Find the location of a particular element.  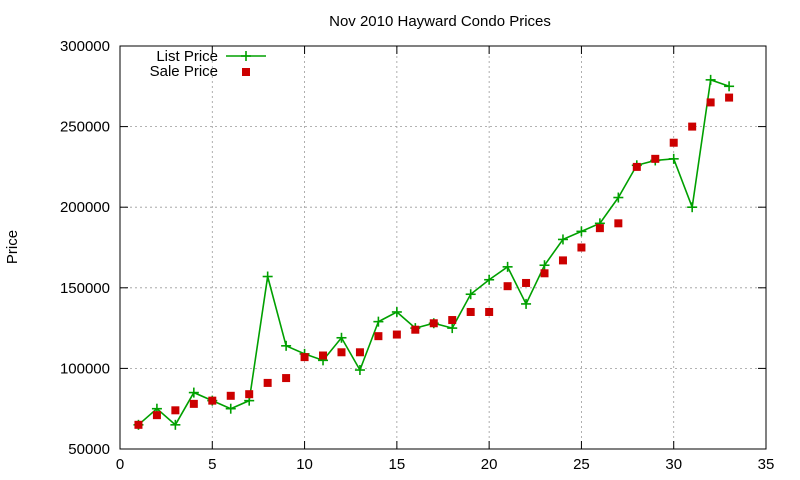

legend-marker-list-price is located at coordinates (246, 56).